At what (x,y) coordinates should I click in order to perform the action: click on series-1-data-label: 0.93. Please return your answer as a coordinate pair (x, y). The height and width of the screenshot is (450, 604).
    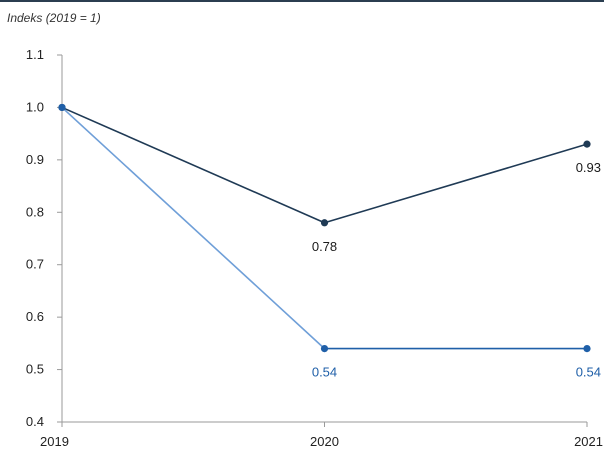
    Looking at the image, I should click on (588, 167).